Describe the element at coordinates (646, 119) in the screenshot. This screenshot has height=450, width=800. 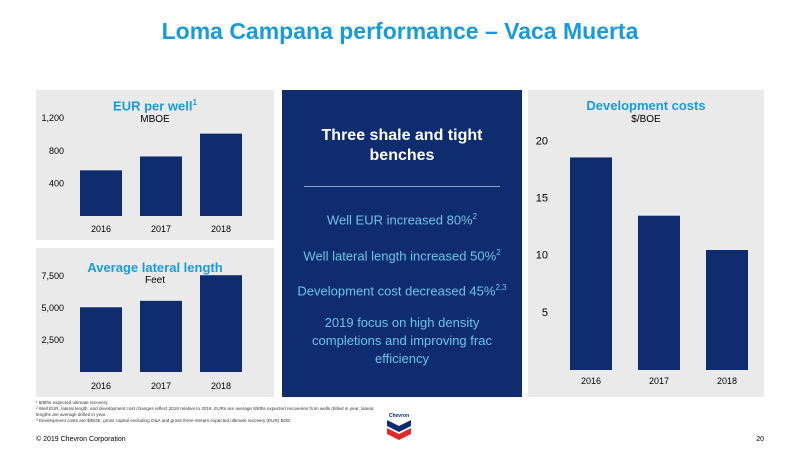
I see `dev-cost-unit: $/BOE` at that location.